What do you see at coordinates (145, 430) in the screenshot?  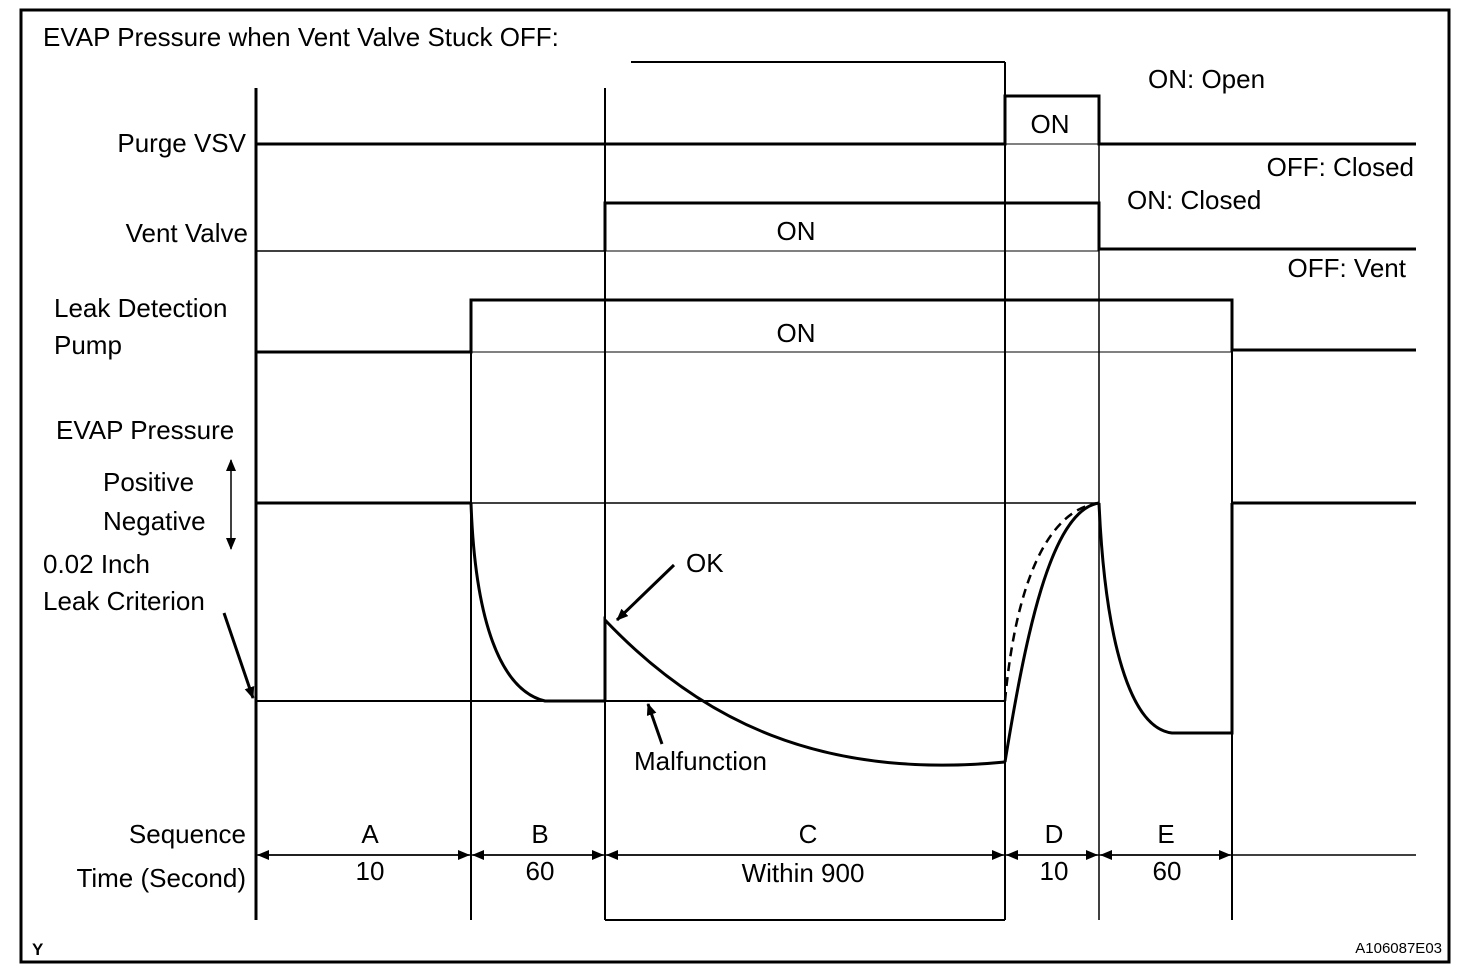 I see `evap-pressure-label: EVAP Pressure` at bounding box center [145, 430].